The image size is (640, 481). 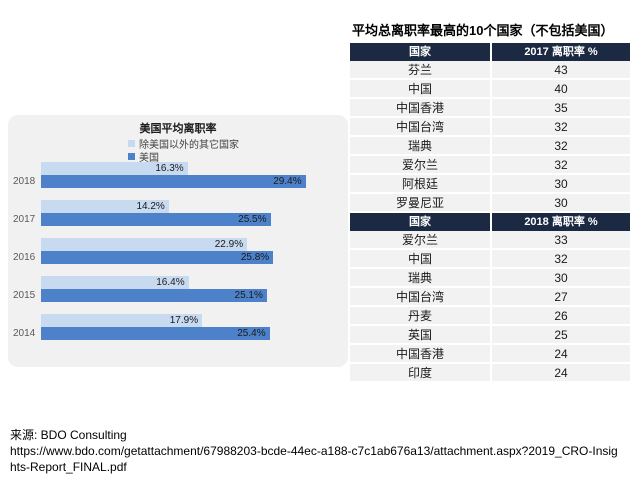 I want to click on table-row: 爱尔兰 32, so click(x=490, y=165).